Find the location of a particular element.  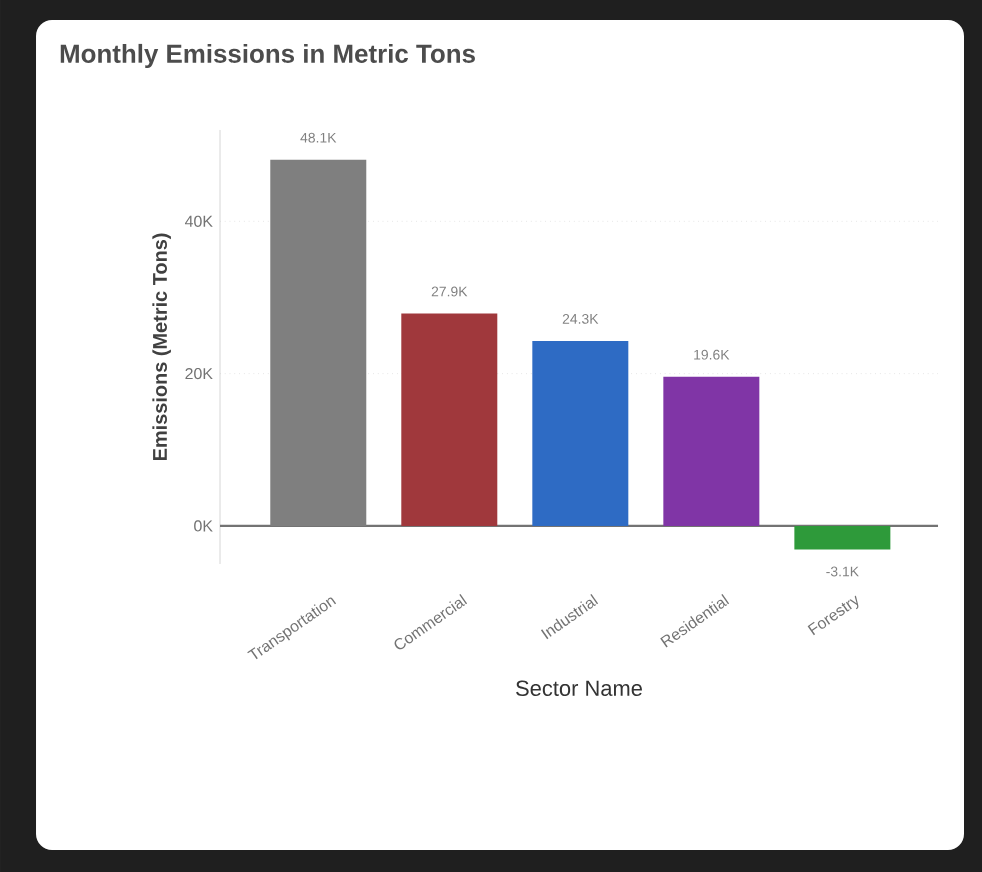

y-axis-title: Emissions (Metric Tons) is located at coordinates (161, 347).